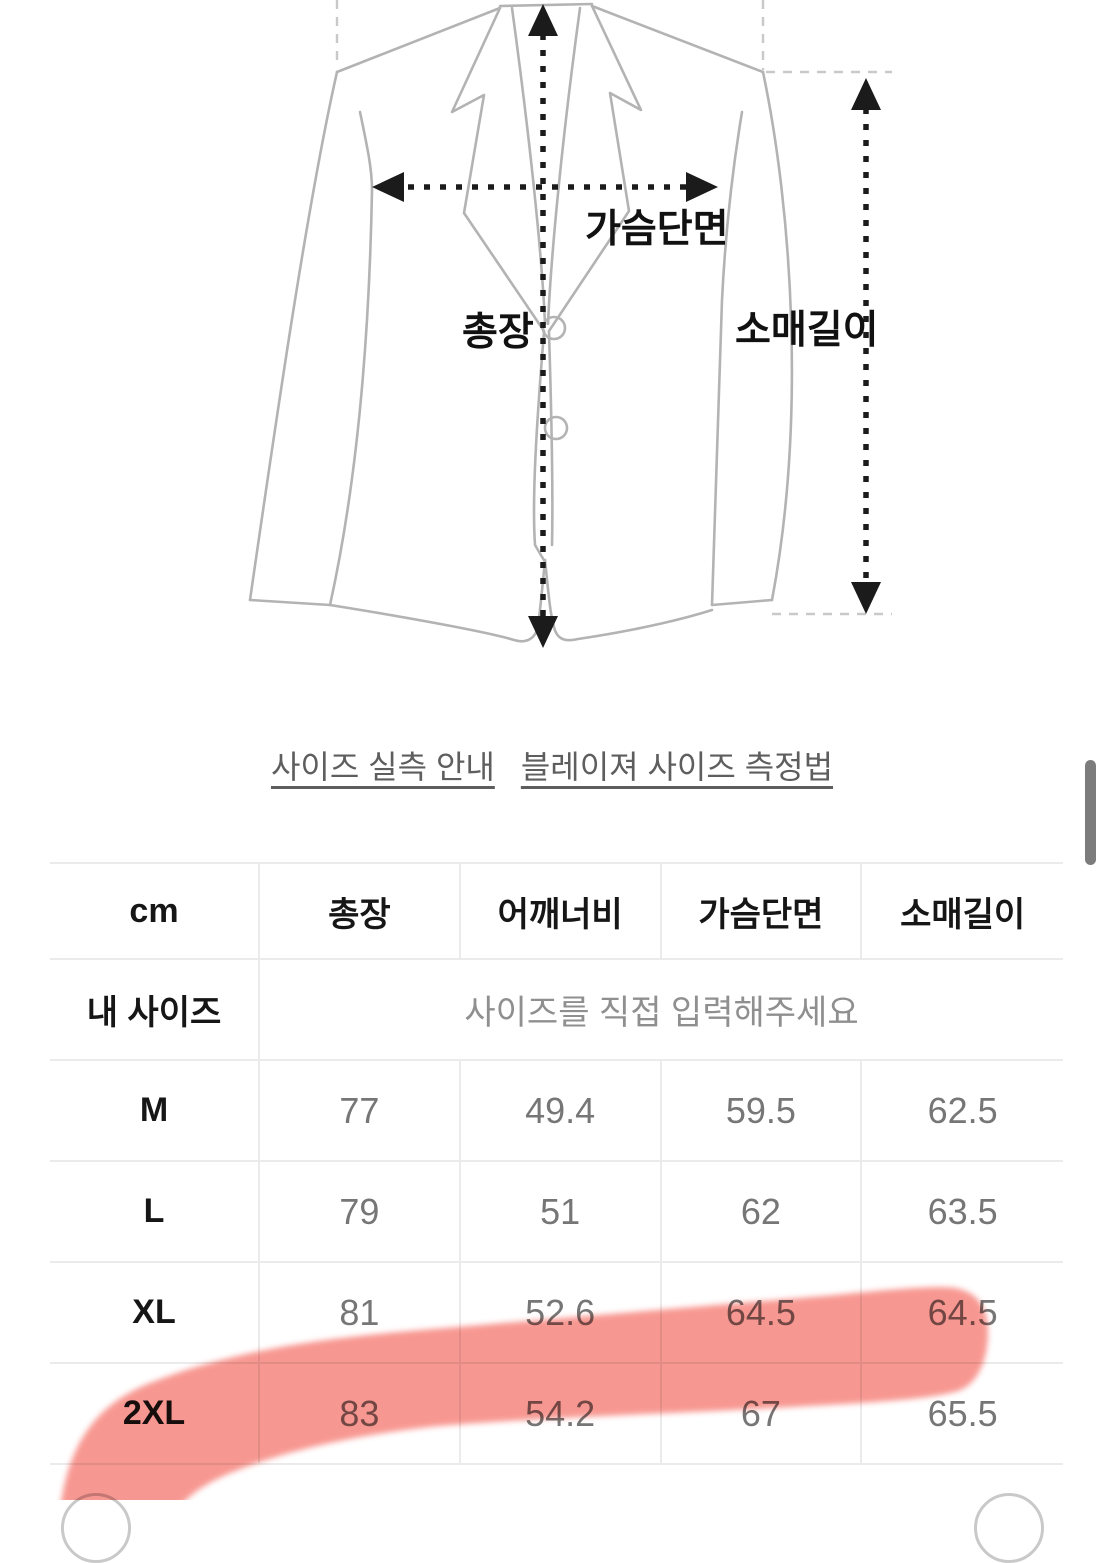 The height and width of the screenshot is (1563, 1104). I want to click on header-cell-shoulder: 어깨너비, so click(561, 911).